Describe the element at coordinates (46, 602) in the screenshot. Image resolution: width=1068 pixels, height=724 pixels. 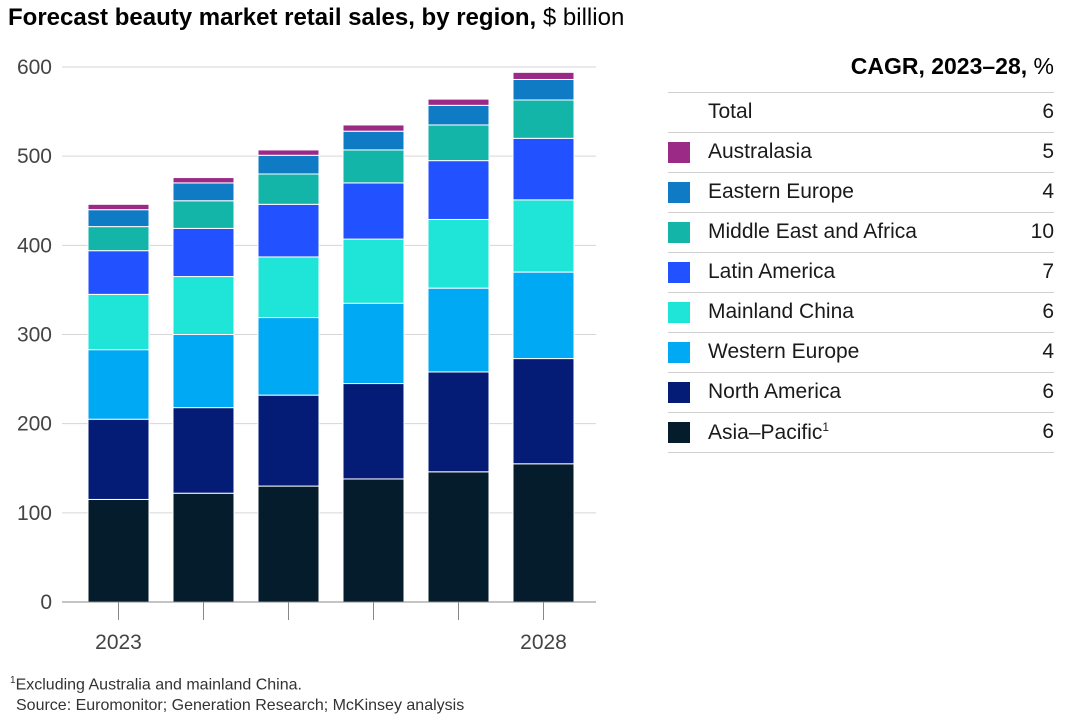
I see `y-tick-label: 0` at that location.